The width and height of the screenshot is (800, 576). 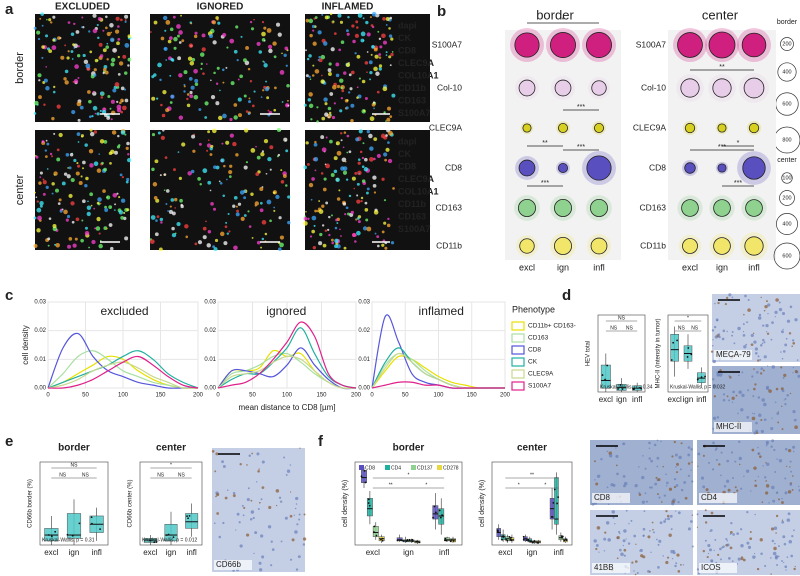 What do you see at coordinates (125, 311) in the screenshot?
I see `chart-title: excluded` at bounding box center [125, 311].